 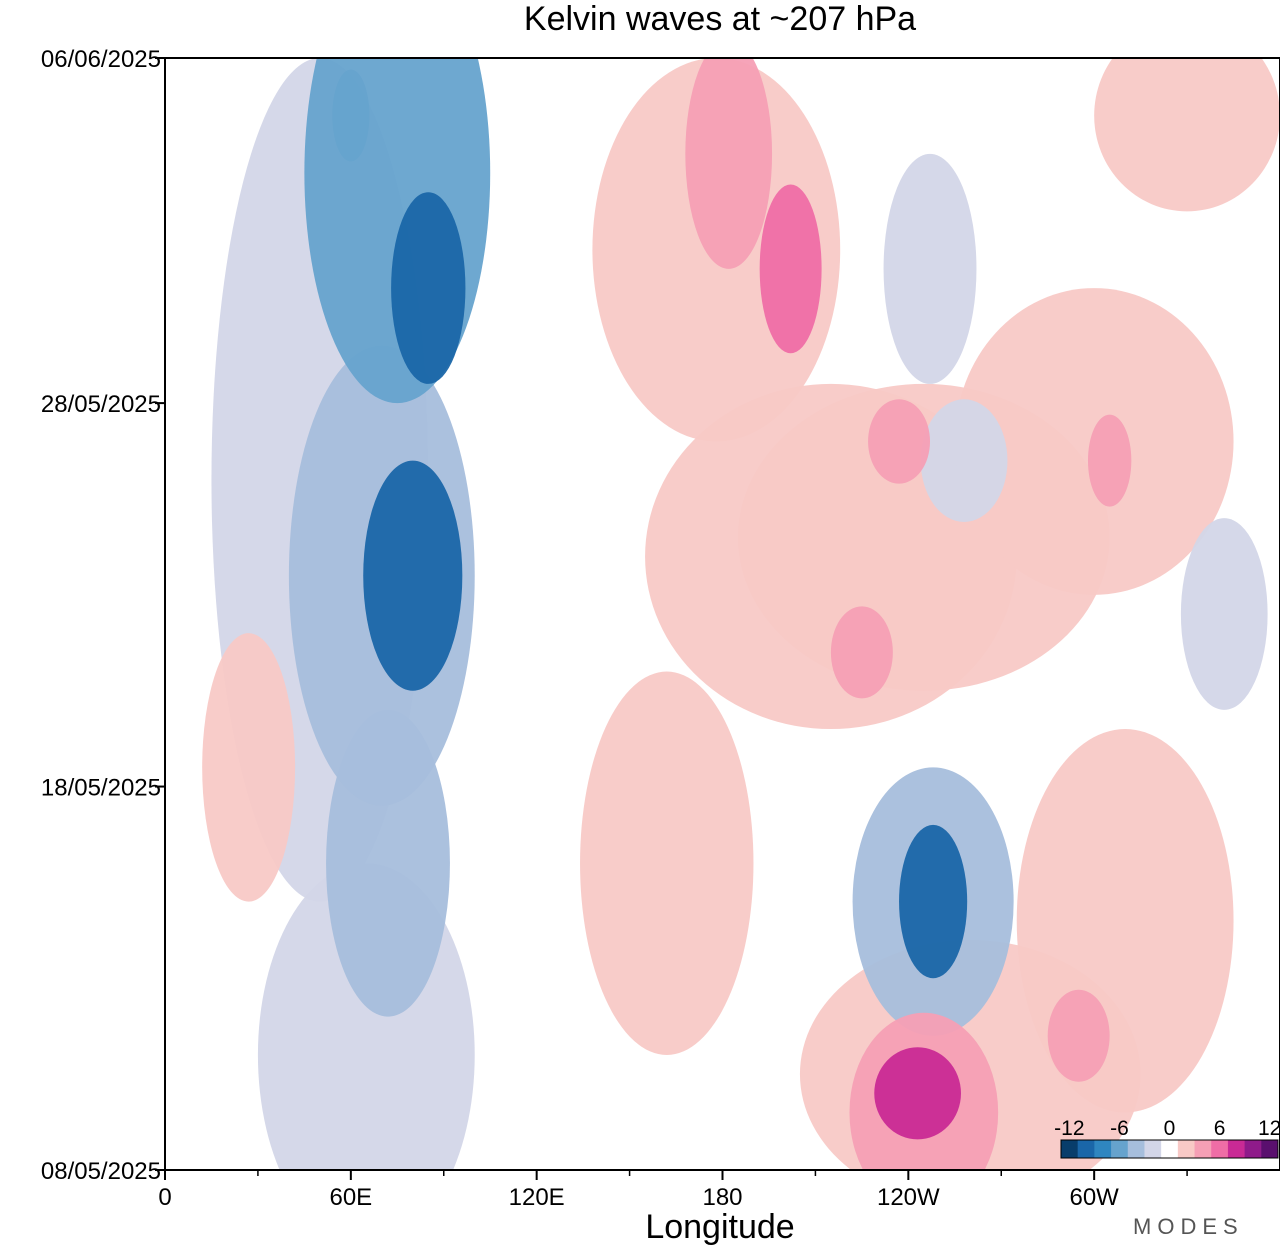 What do you see at coordinates (719, 1227) in the screenshot?
I see `x-axis-label: Longitude` at bounding box center [719, 1227].